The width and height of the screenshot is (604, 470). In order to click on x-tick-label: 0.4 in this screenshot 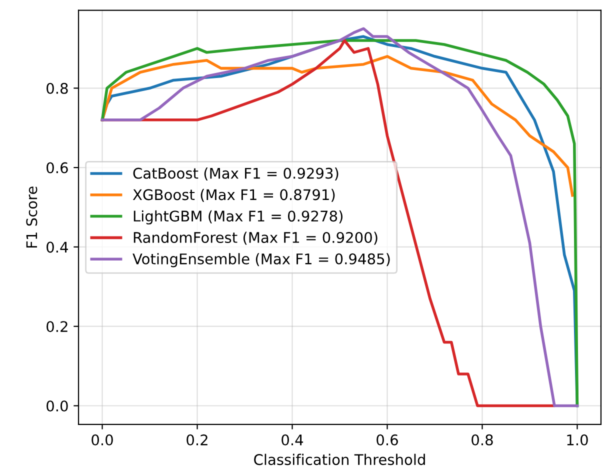, I will do `click(293, 440)`.